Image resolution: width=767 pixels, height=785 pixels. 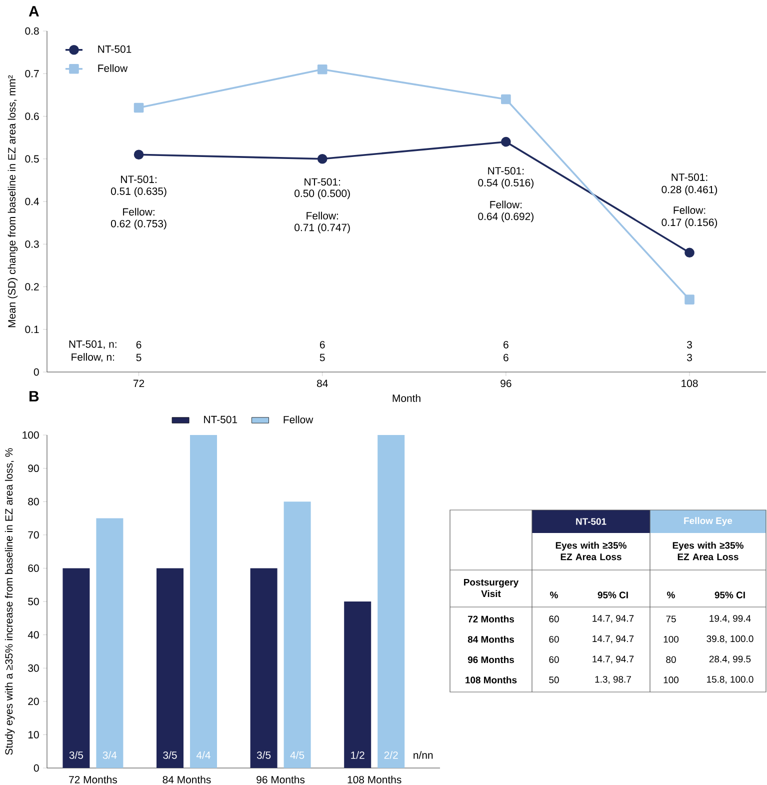 What do you see at coordinates (423, 755) in the screenshot?
I see `annotation: n/nn` at bounding box center [423, 755].